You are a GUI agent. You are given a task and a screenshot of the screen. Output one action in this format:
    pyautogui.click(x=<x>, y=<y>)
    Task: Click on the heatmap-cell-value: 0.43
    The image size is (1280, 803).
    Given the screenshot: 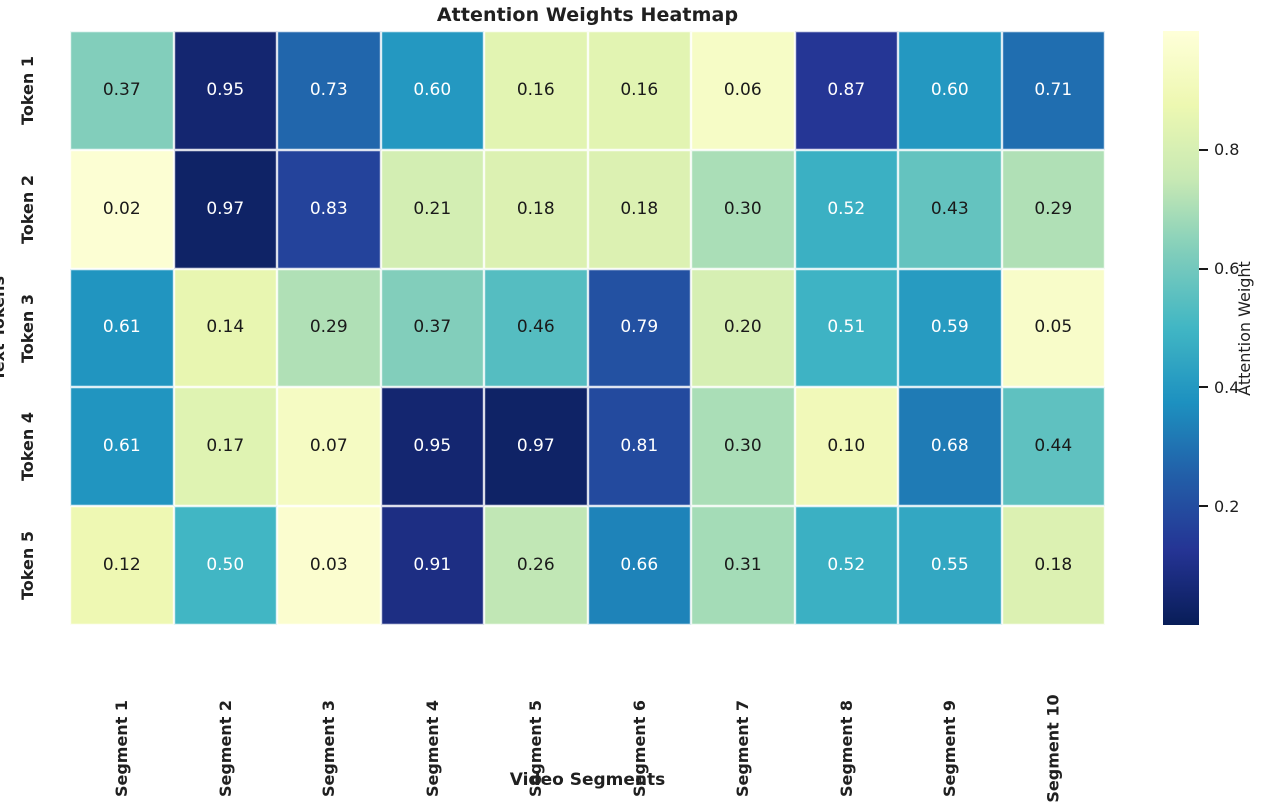 What is the action you would take?
    pyautogui.click(x=949, y=208)
    